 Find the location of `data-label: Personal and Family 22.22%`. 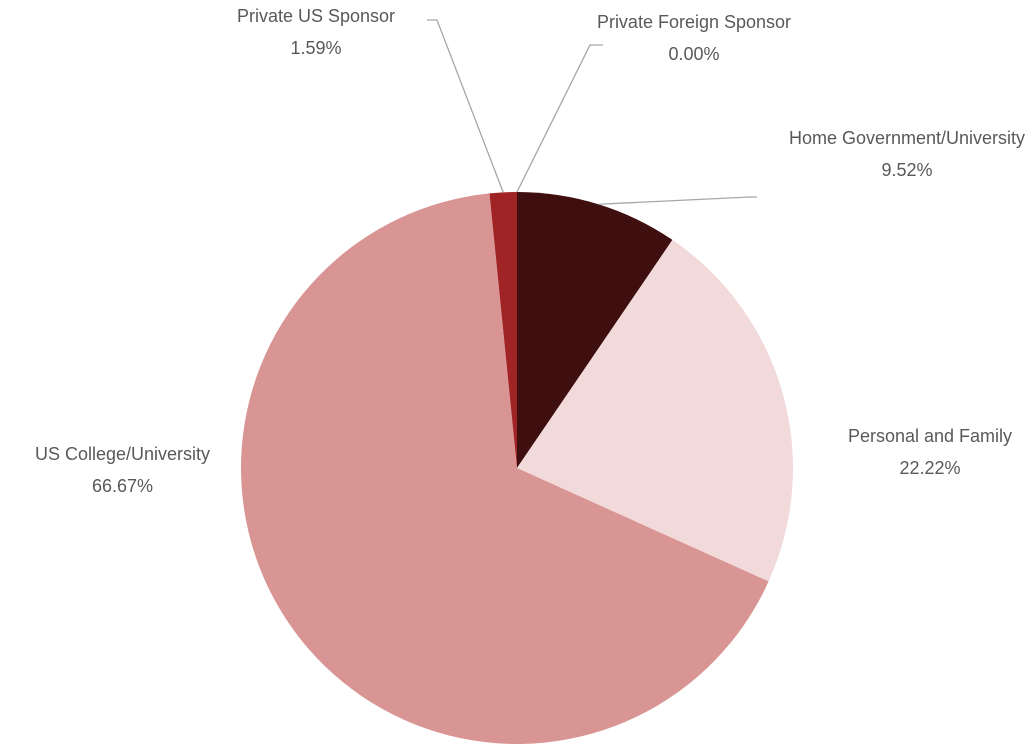

data-label: Personal and Family 22.22% is located at coordinates (918, 452).